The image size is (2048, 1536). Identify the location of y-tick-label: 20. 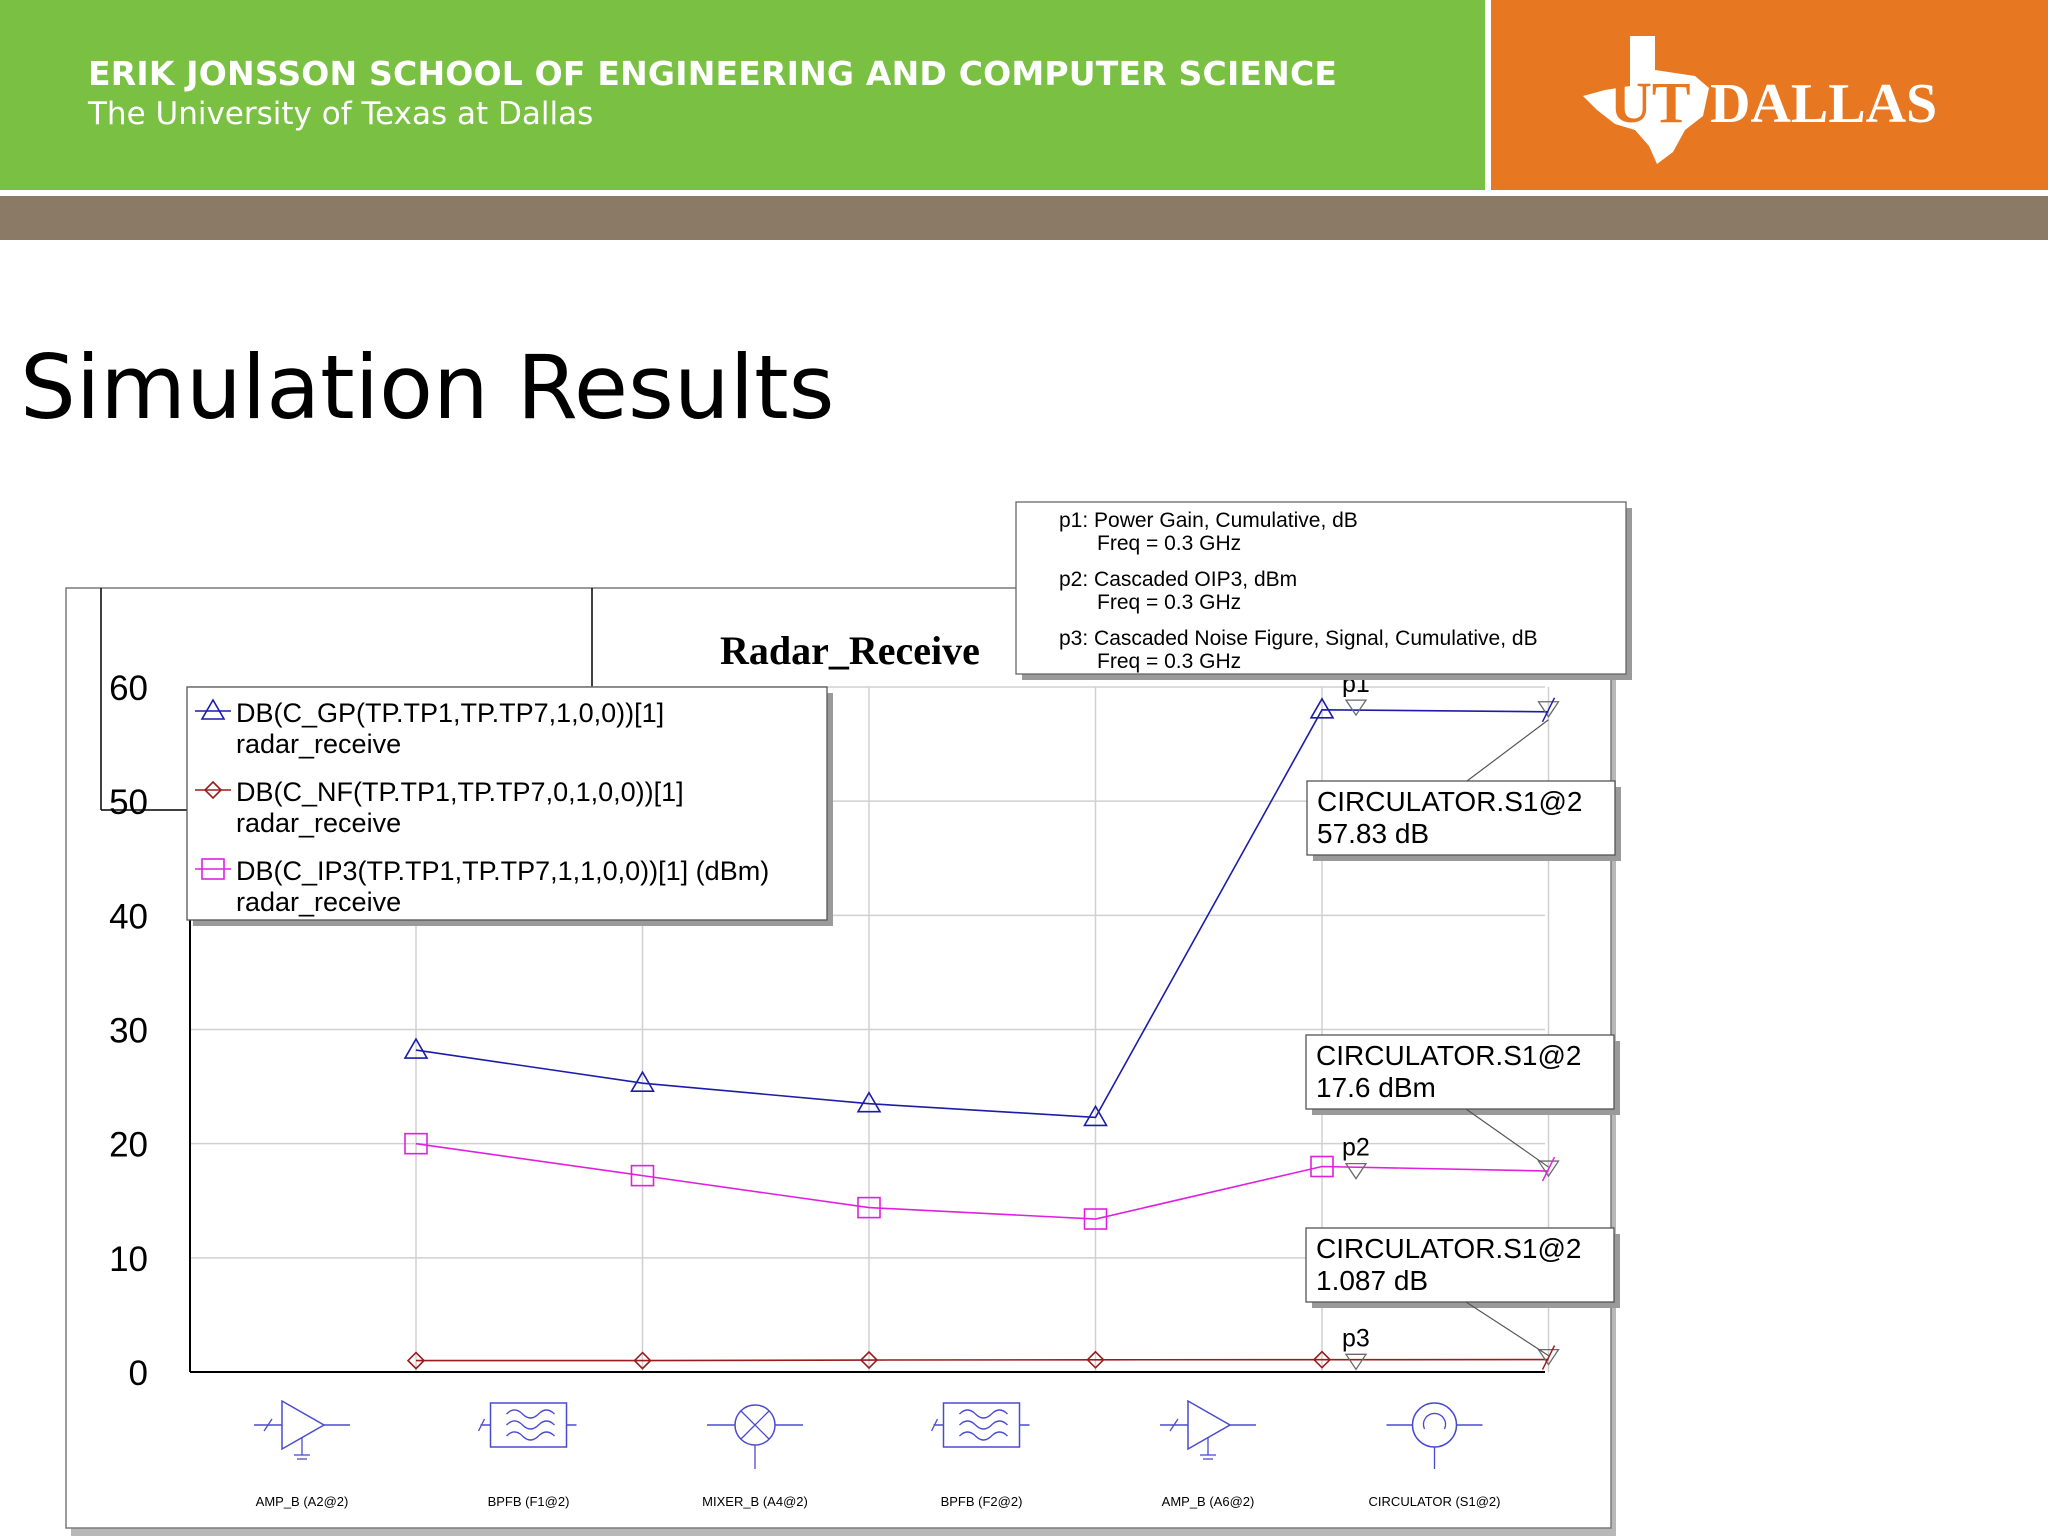
(128, 1145).